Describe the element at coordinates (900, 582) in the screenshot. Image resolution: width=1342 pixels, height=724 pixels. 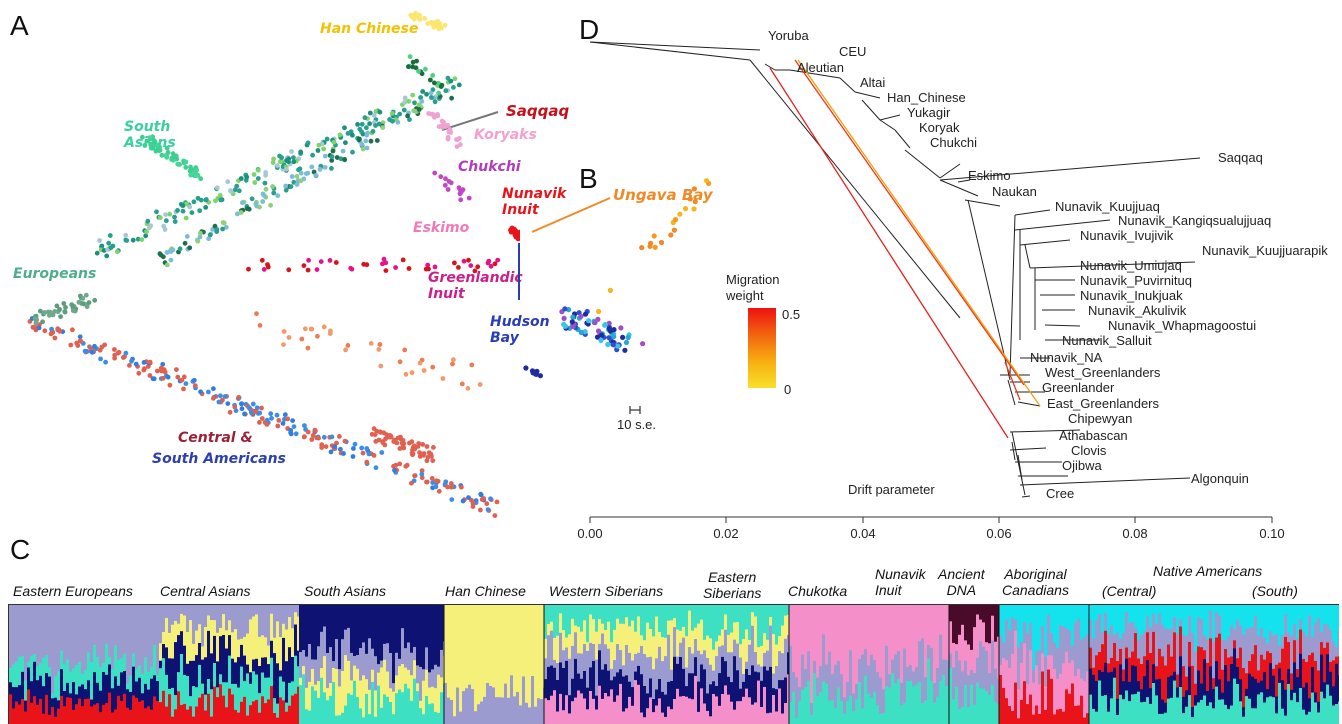
I see `group-nunavik-inuit: Nunavik Inuit` at that location.